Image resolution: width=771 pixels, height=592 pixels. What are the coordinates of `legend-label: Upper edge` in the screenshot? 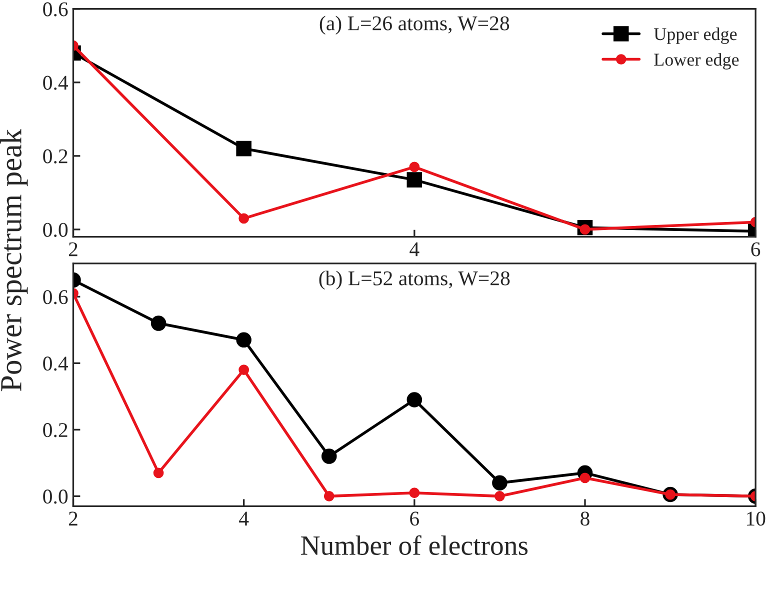 It's located at (695, 36).